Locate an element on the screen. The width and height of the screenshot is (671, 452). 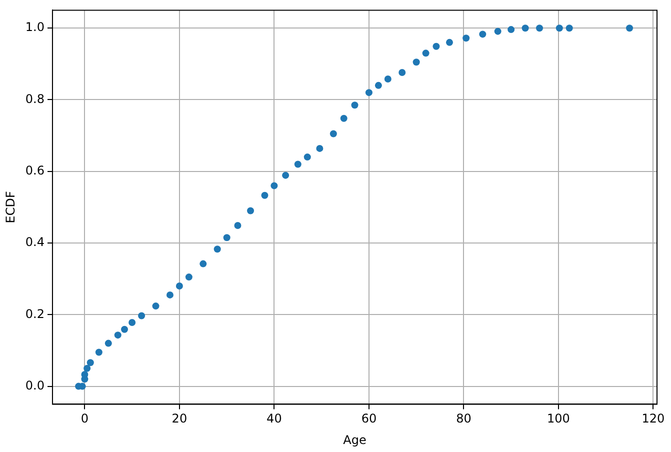
y-tick-label: 0.8 is located at coordinates (34, 99).